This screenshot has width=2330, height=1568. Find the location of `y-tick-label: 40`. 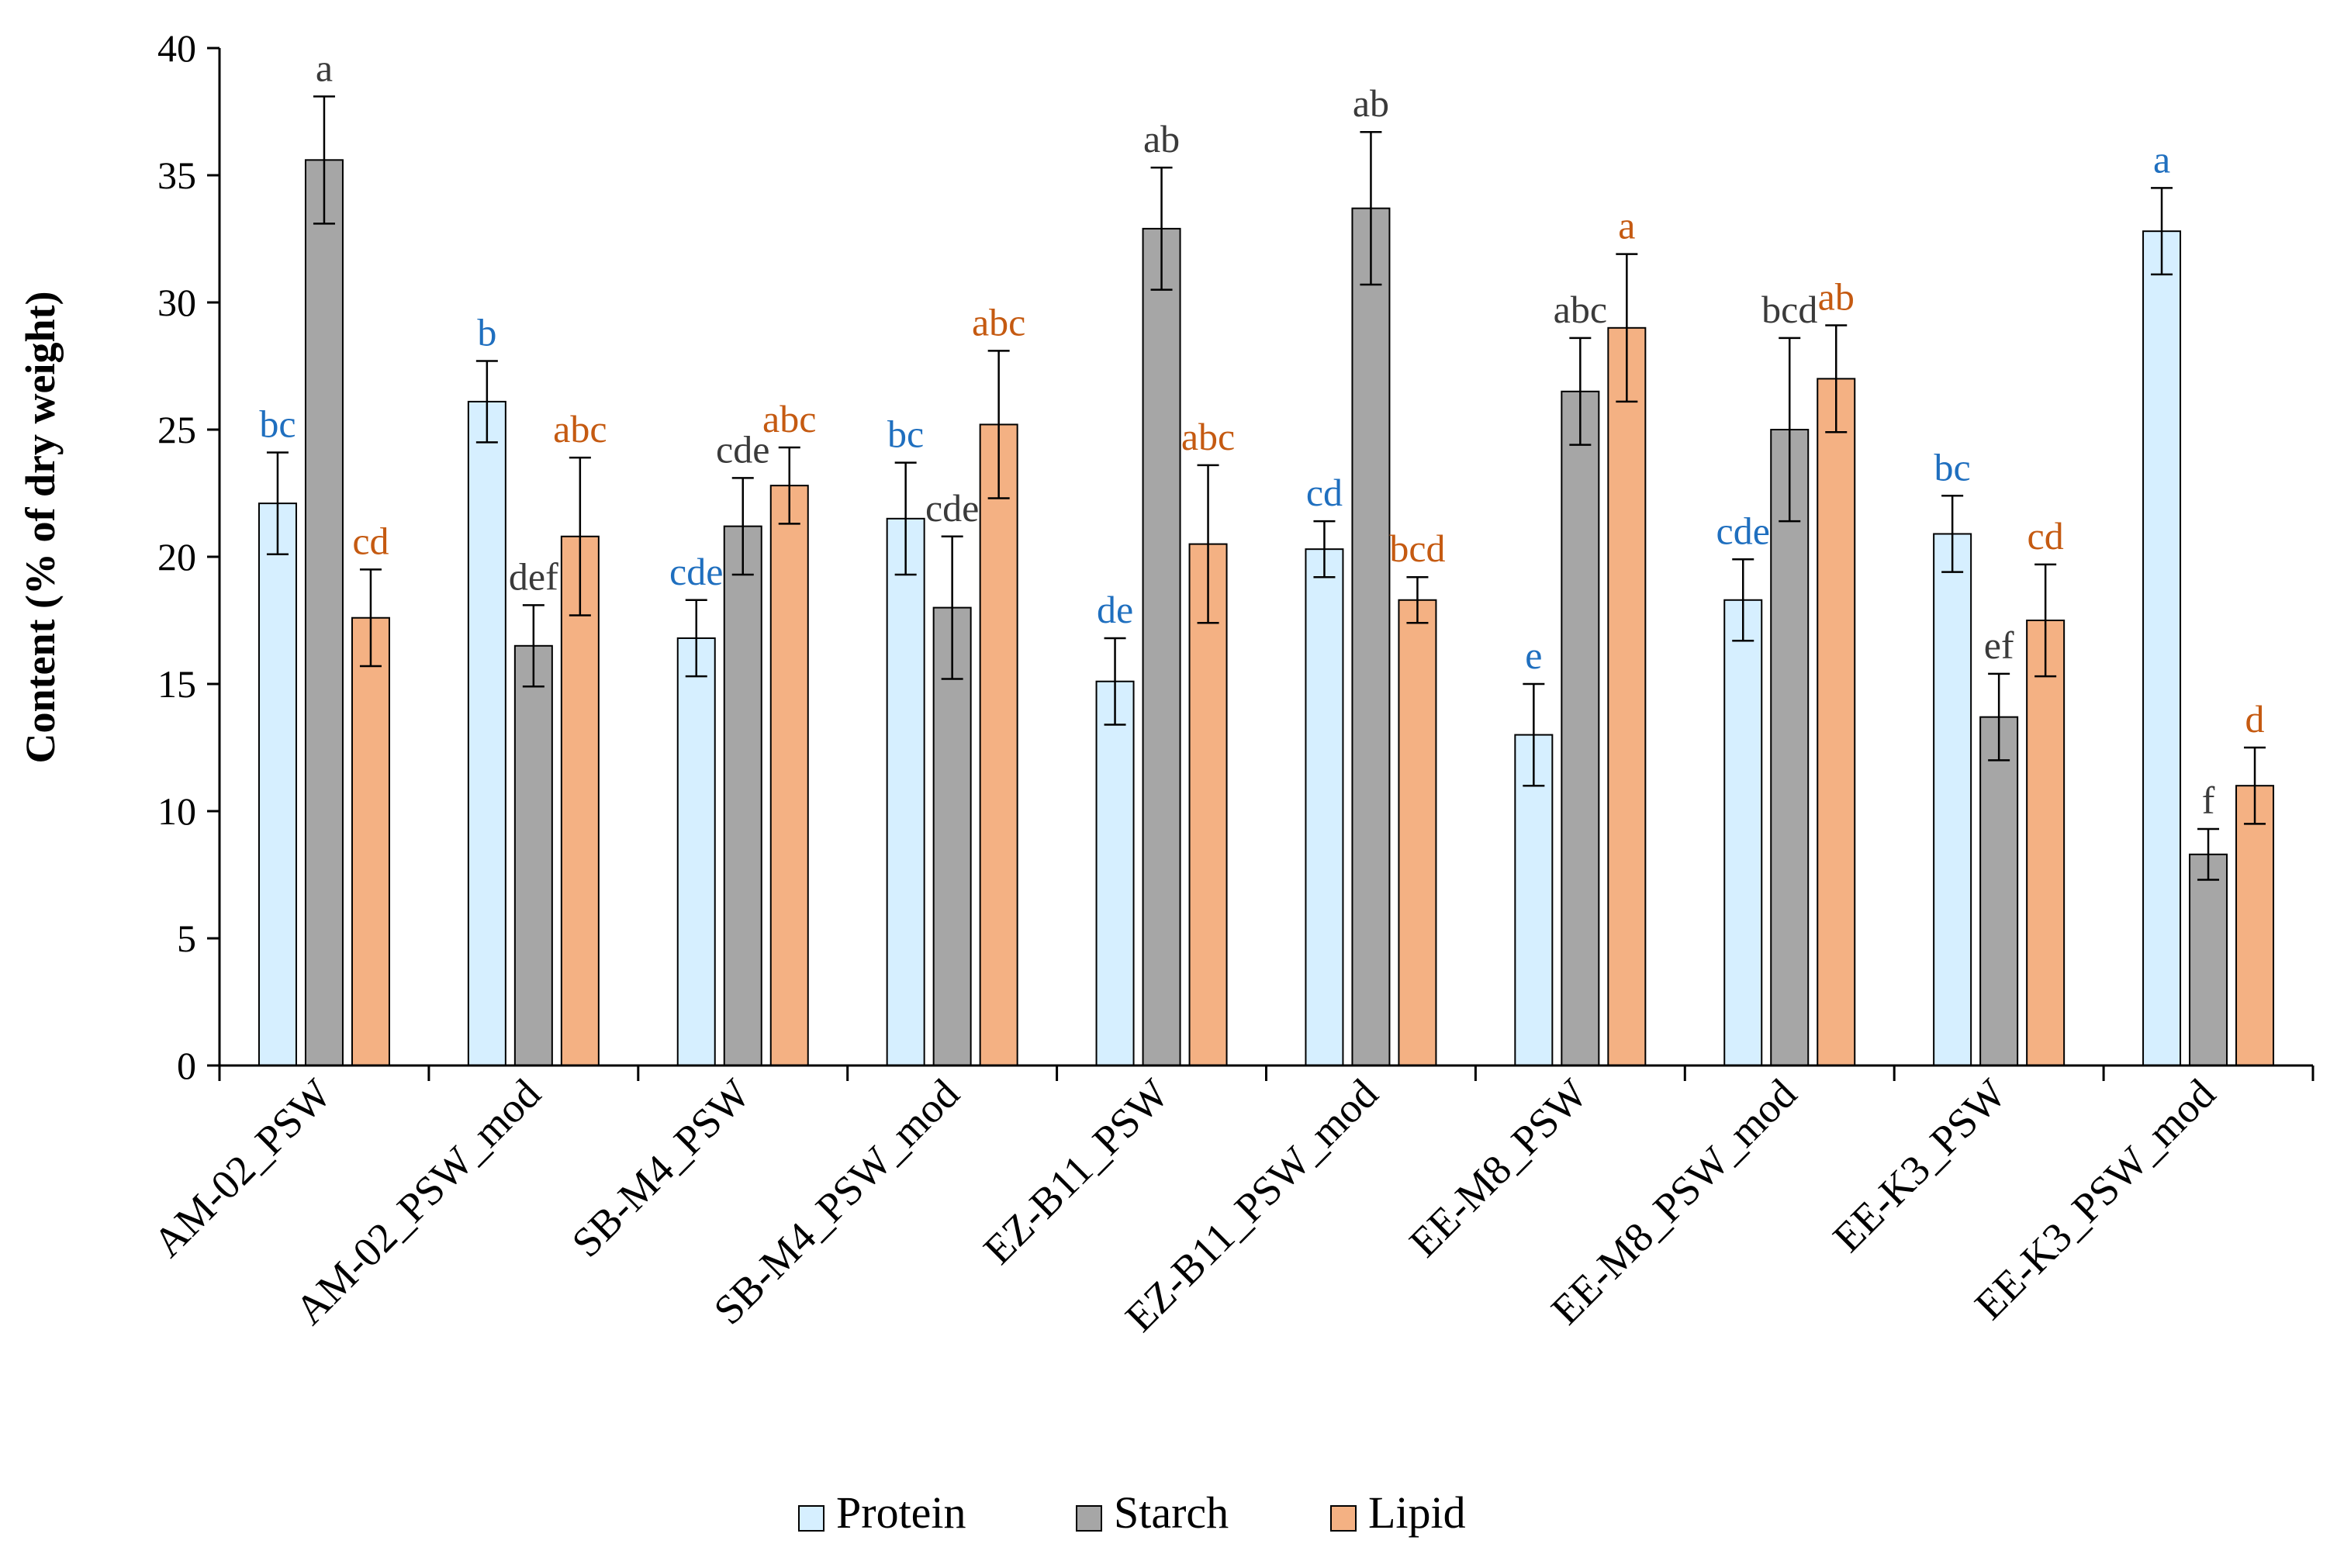

y-tick-label: 40 is located at coordinates (176, 48).